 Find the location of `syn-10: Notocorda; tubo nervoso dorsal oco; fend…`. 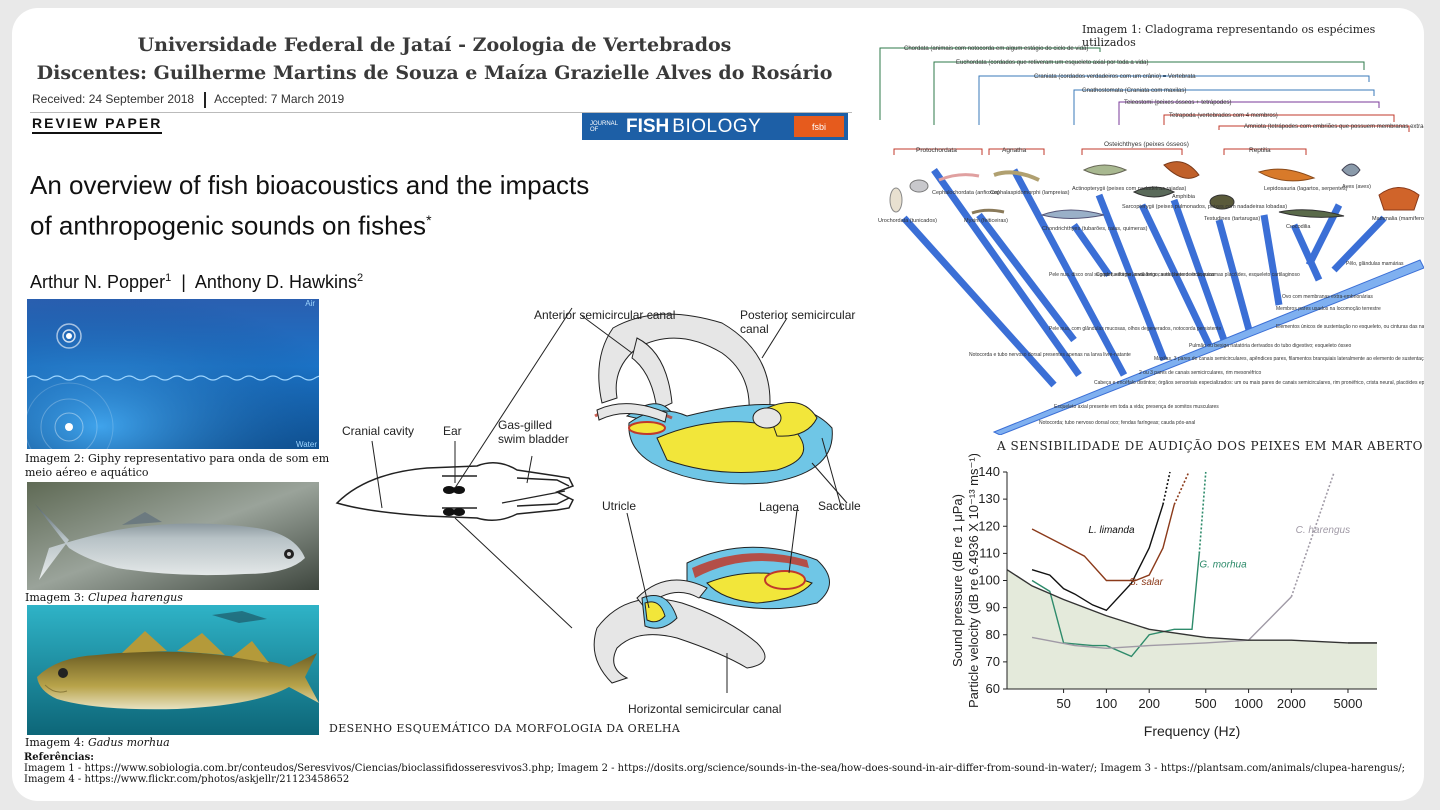

syn-10: Notocorda; tubo nervoso dorsal oco; fend… is located at coordinates (1117, 423).